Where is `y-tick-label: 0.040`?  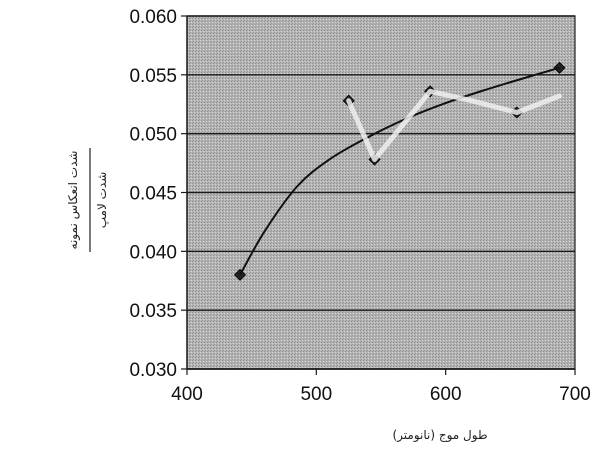
y-tick-label: 0.040 is located at coordinates (153, 252).